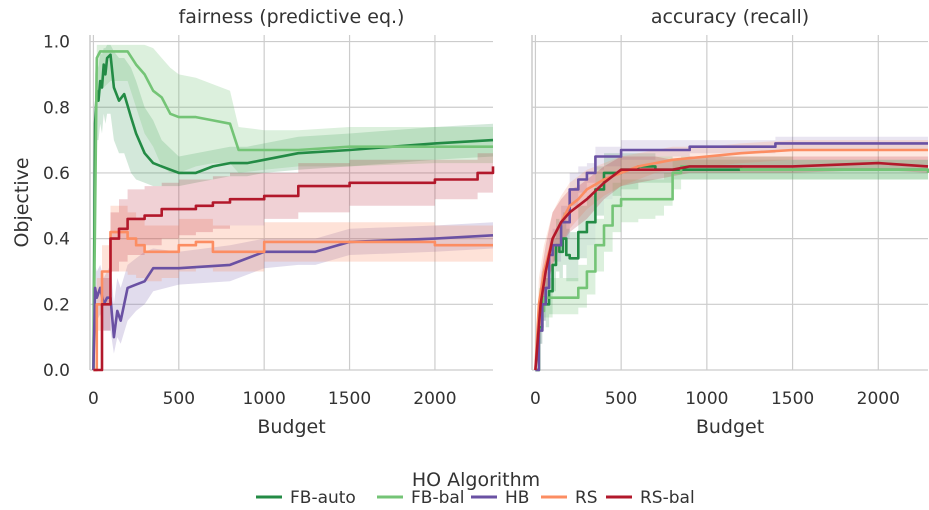  Describe the element at coordinates (56, 43) in the screenshot. I see `y-tick-label: 1.0` at that location.